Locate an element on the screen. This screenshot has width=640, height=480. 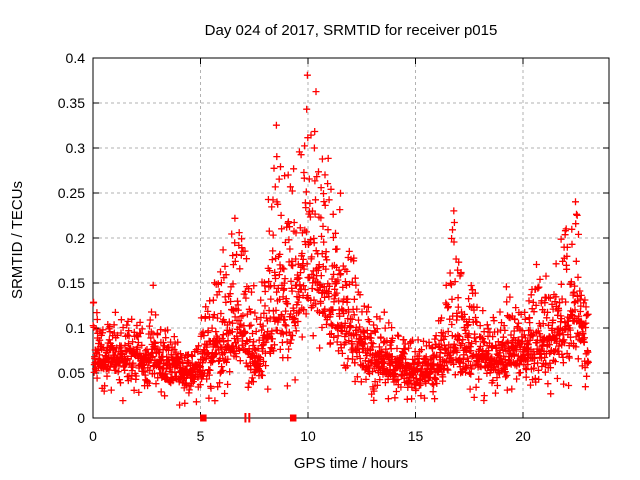
svg-text: 10 is located at coordinates (308, 436).